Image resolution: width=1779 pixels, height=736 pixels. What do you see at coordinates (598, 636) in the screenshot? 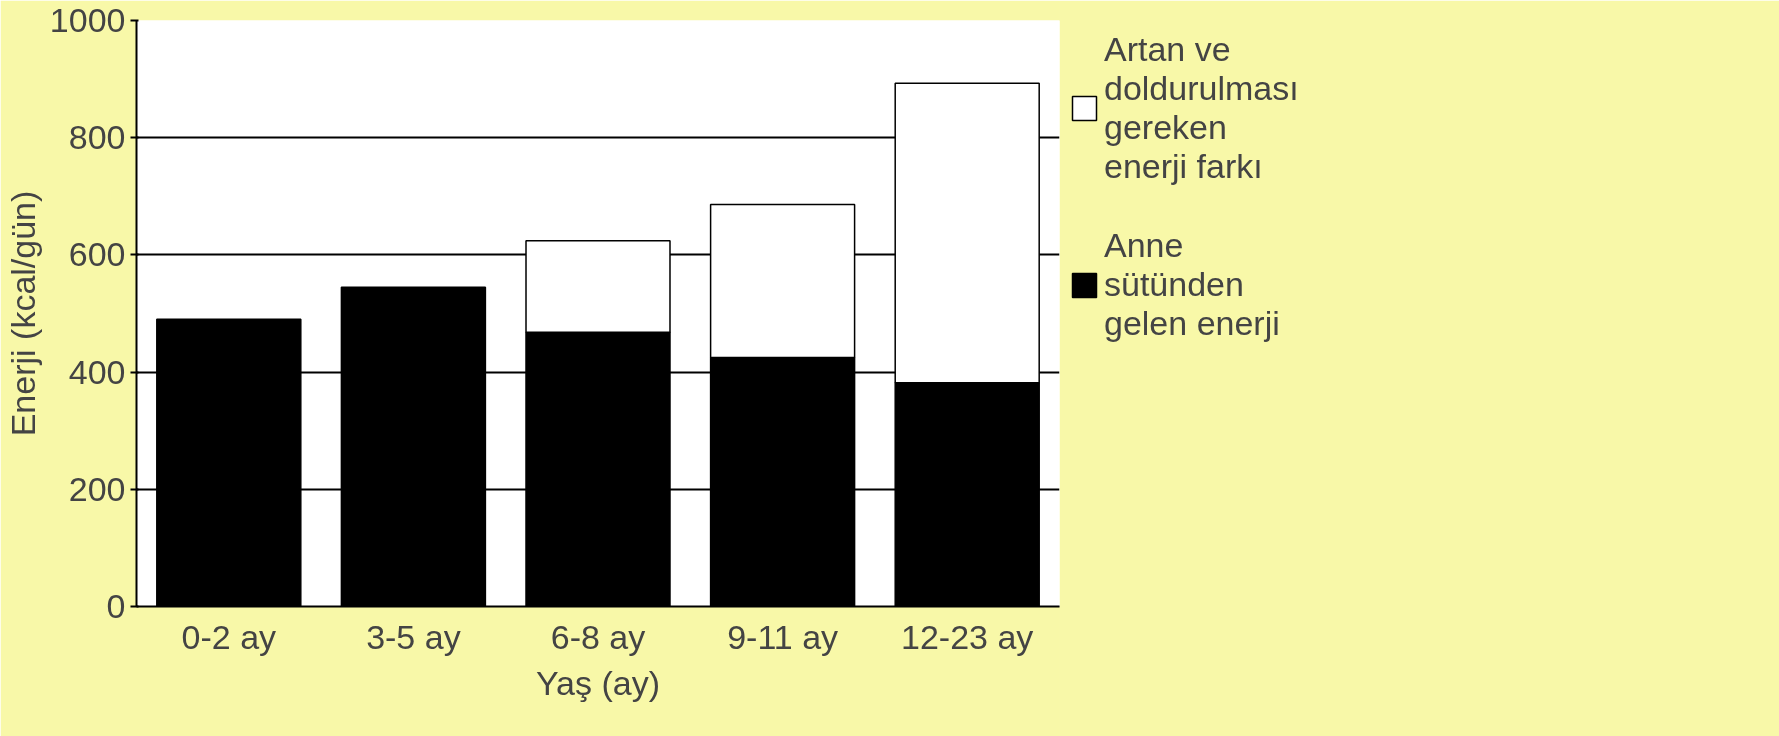
I see `x-tick-label: 6-8 ay` at bounding box center [598, 636].